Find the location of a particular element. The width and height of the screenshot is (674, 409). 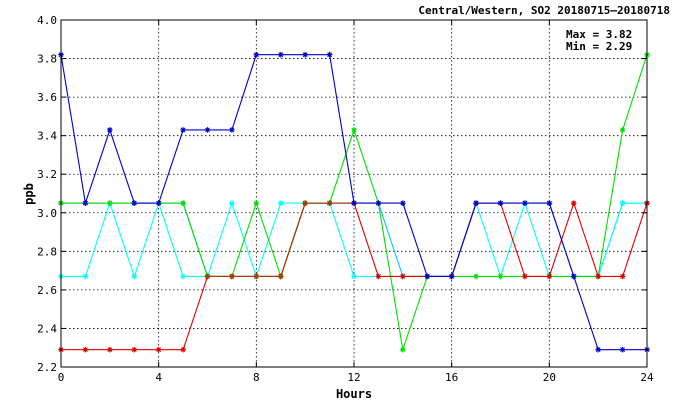

y-tick-label: 3.2 is located at coordinates (47, 174).